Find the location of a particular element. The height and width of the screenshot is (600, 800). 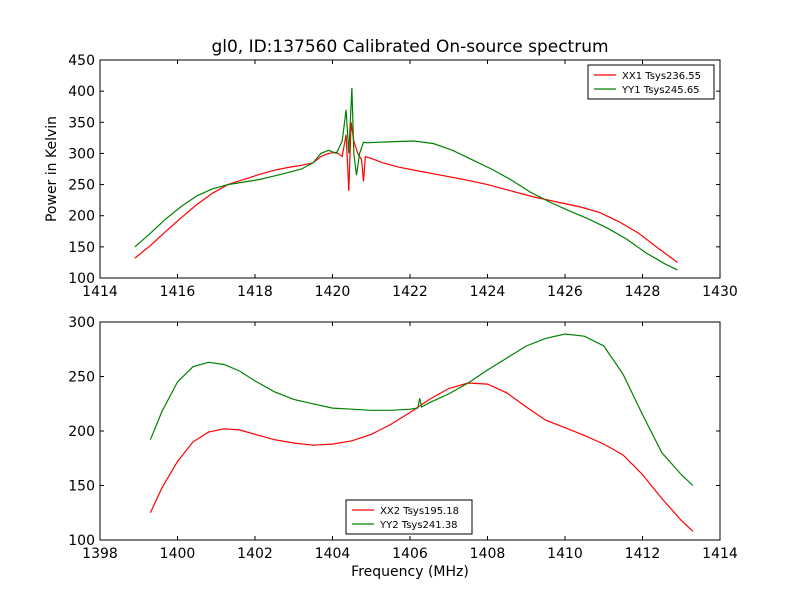

x-tick-label: 1402 is located at coordinates (255, 554).